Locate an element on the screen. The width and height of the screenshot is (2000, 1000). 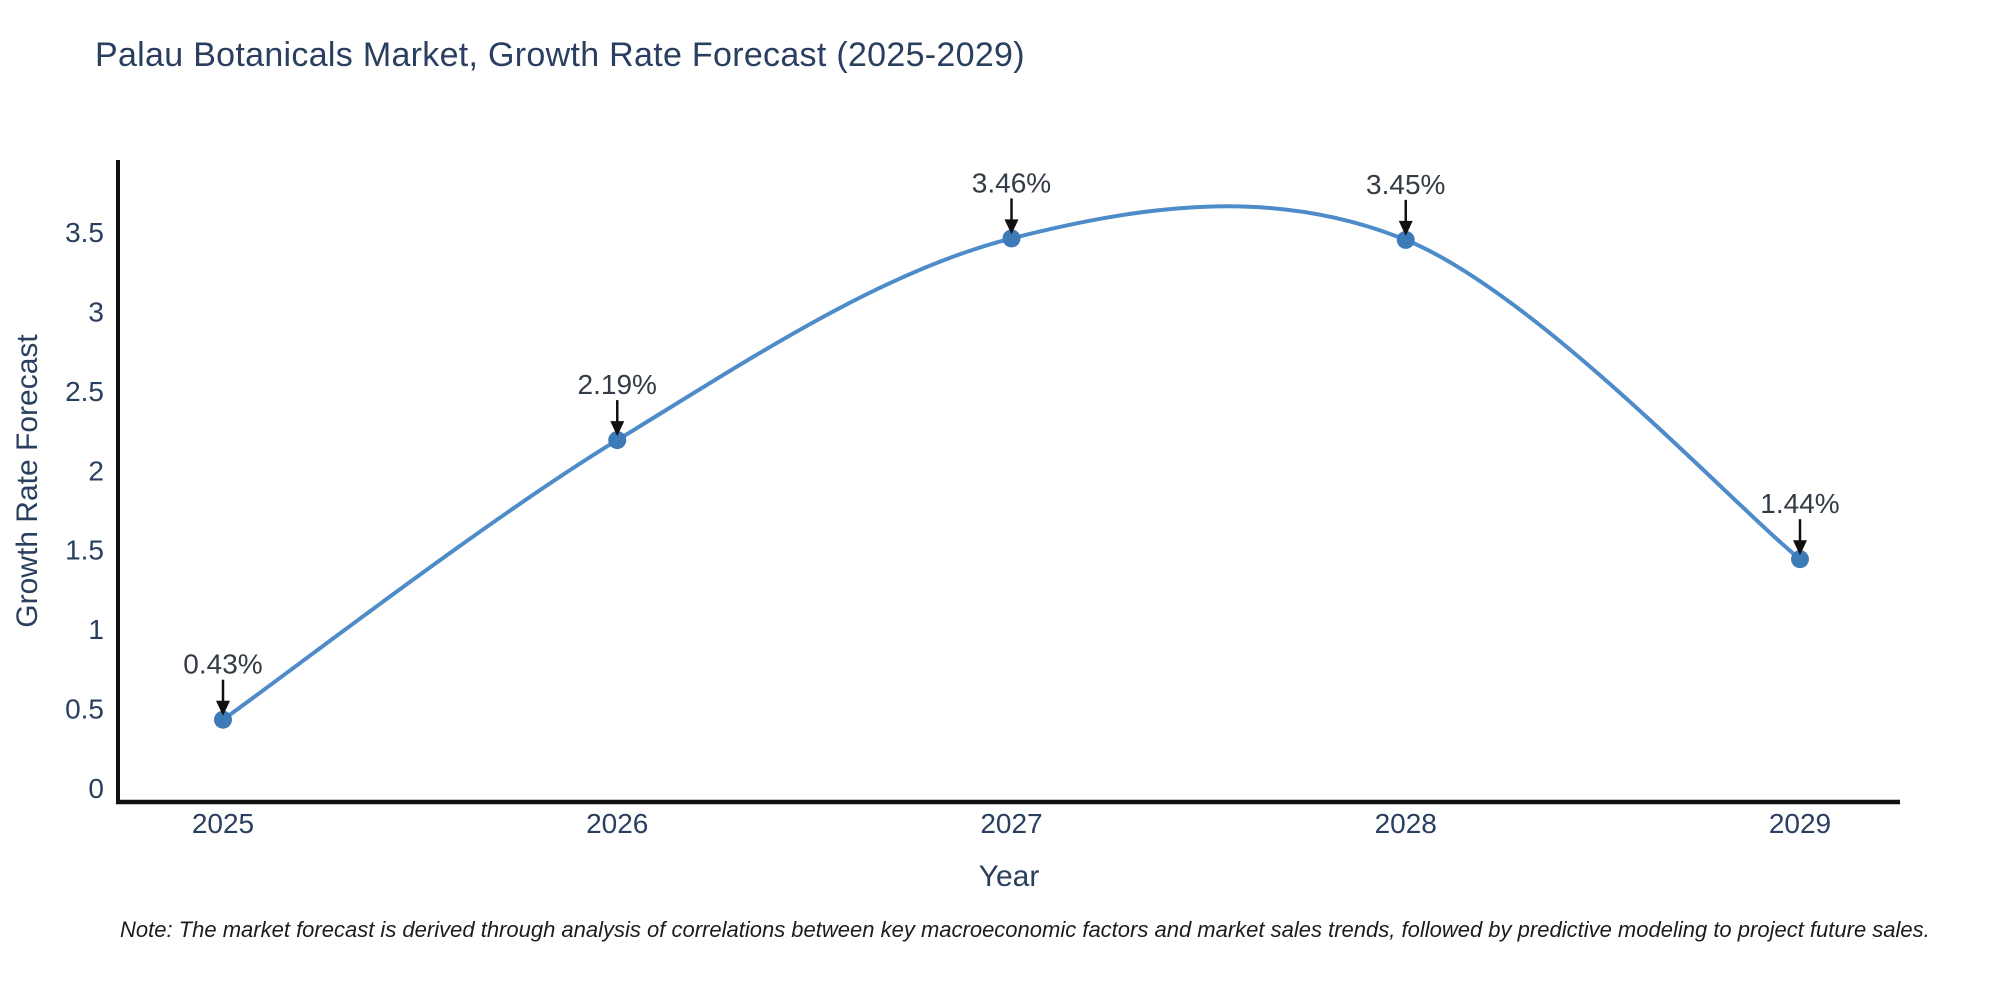
y-tick-label: 2 is located at coordinates (96, 470).